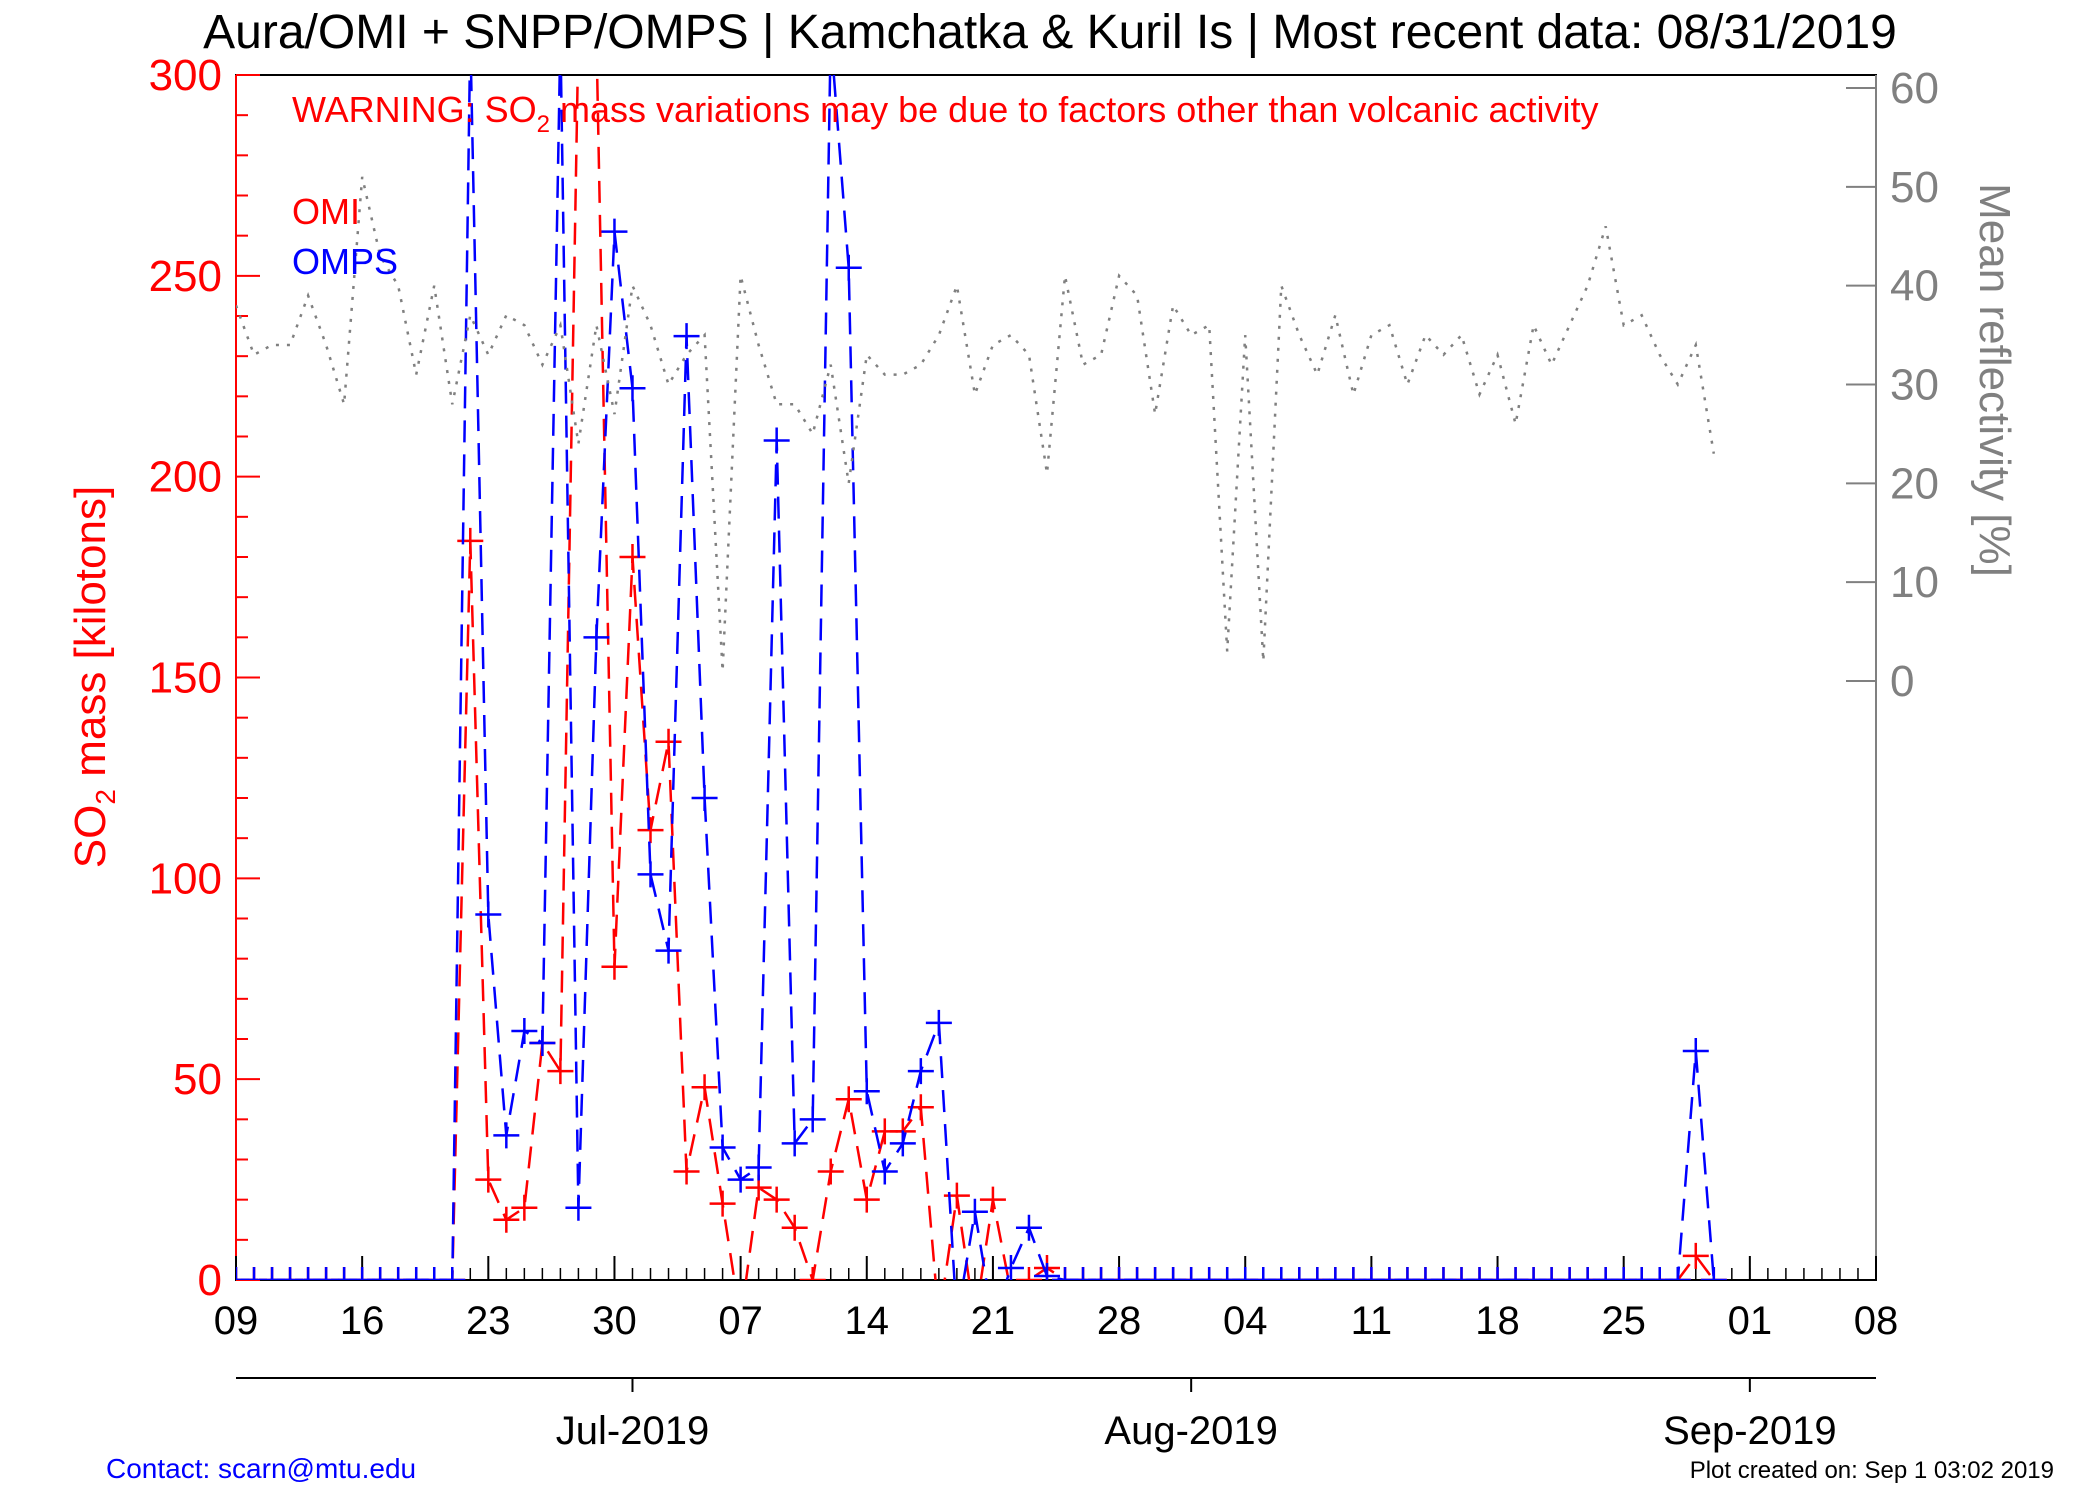 The image size is (2100, 1500). I want to click on plot-created-text: Plot created on: Sep 1 03:02 2019, so click(1872, 1470).